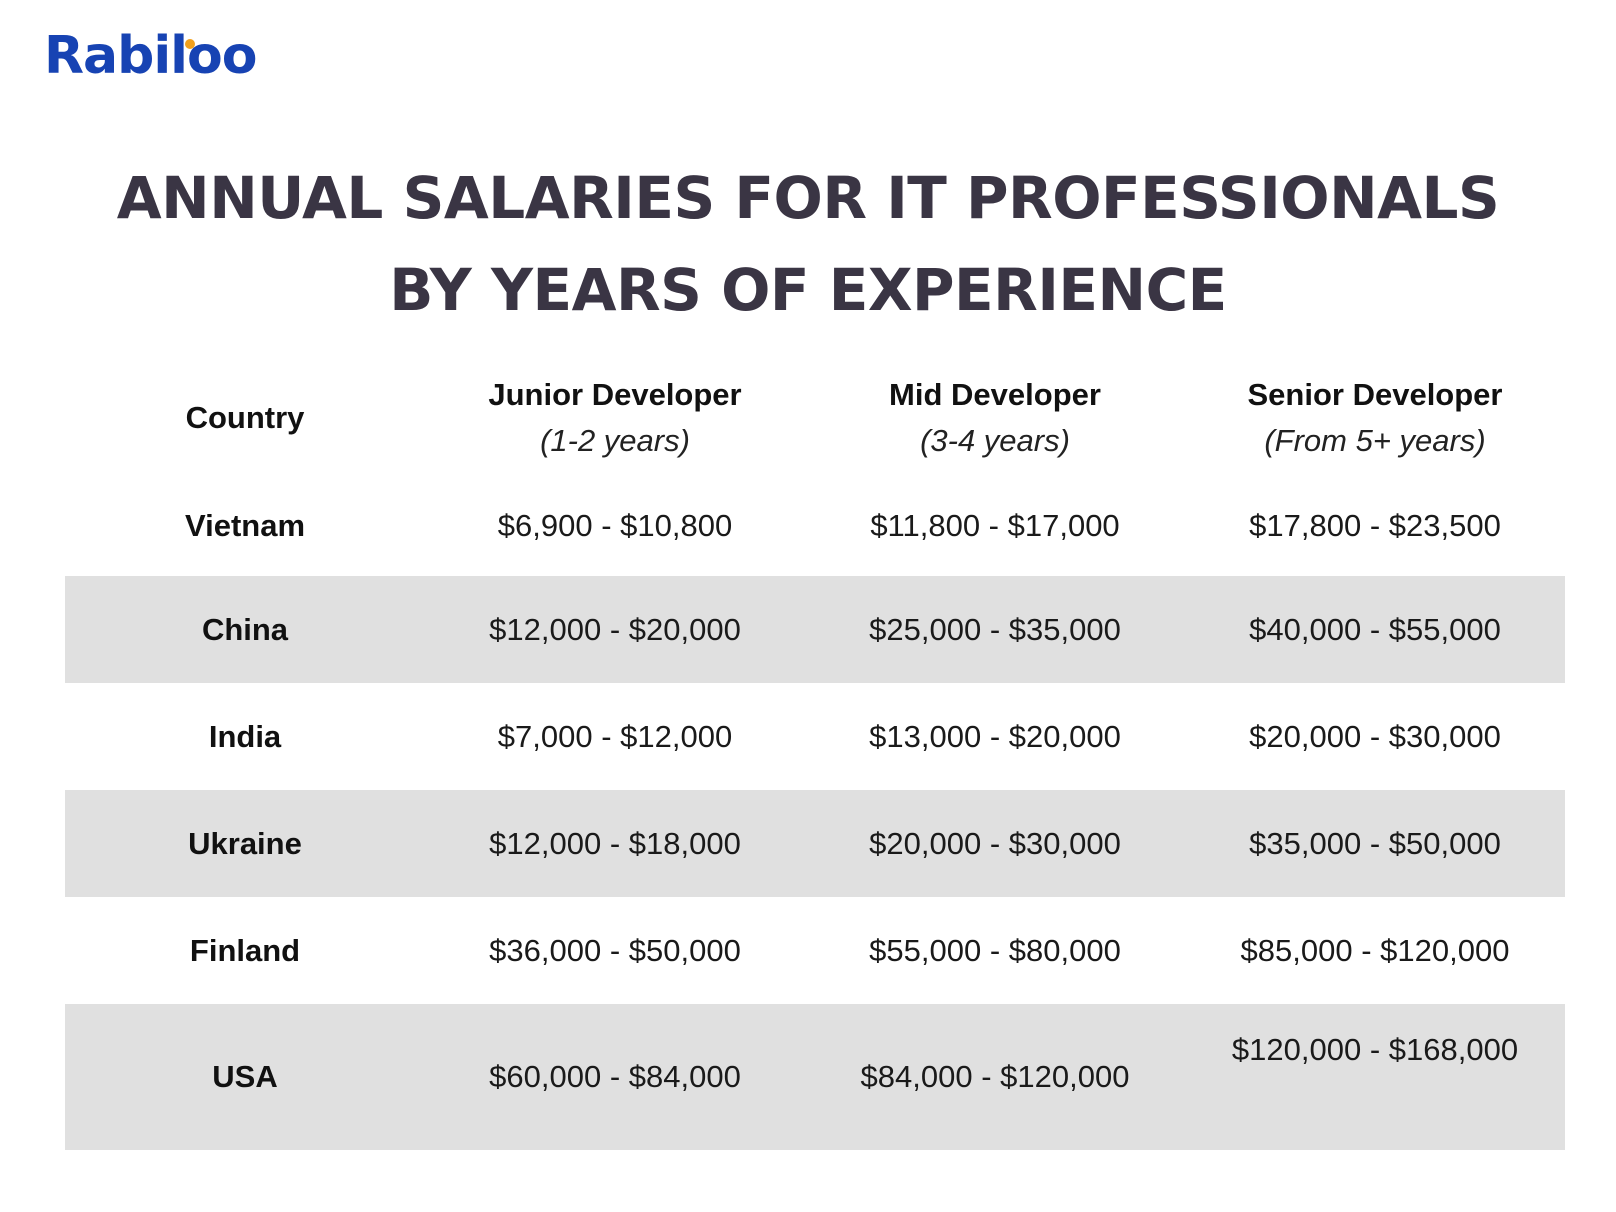  Describe the element at coordinates (808, 198) in the screenshot. I see `title-line-1: ANNUAL SALARIES FOR IT PROFESSIONALS` at that location.